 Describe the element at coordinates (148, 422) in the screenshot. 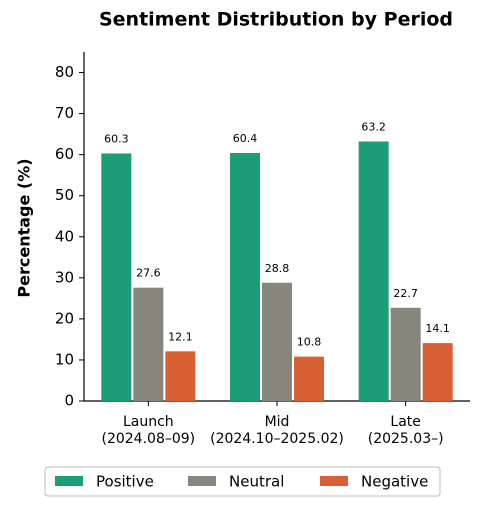

I see `x-tick-label: Launch` at that location.